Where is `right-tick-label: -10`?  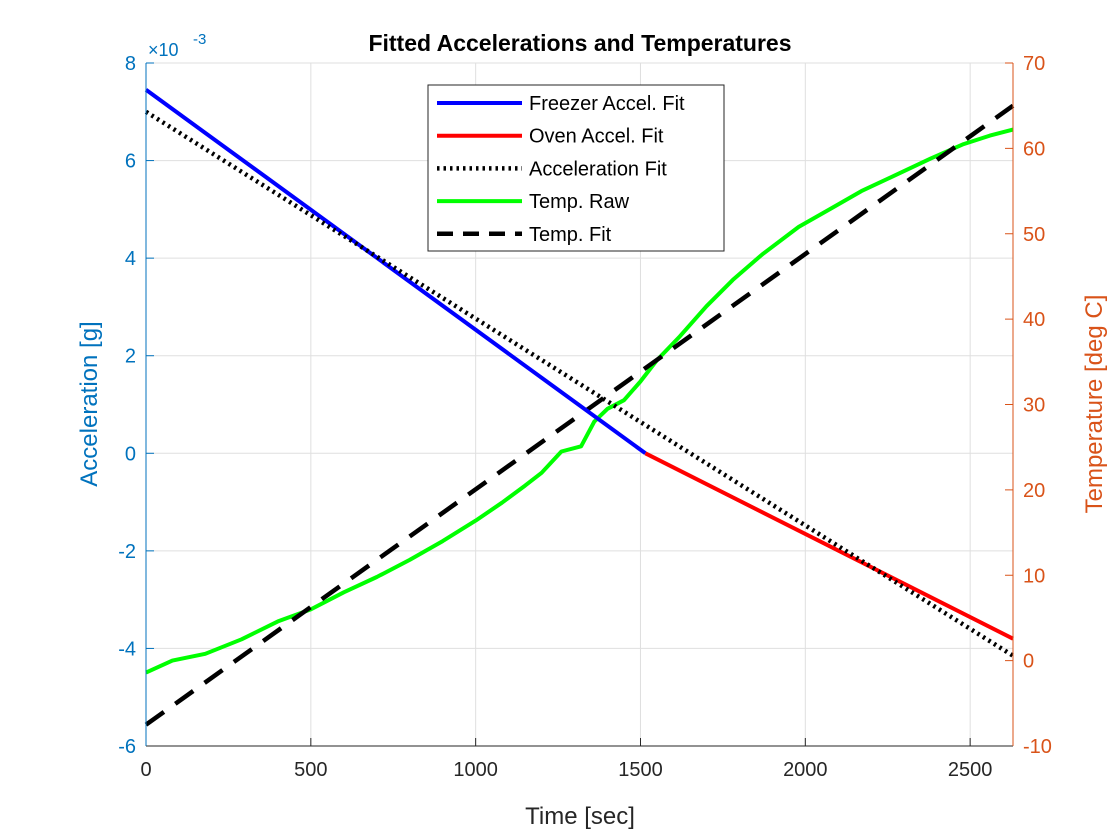
right-tick-label: -10 is located at coordinates (1037, 747).